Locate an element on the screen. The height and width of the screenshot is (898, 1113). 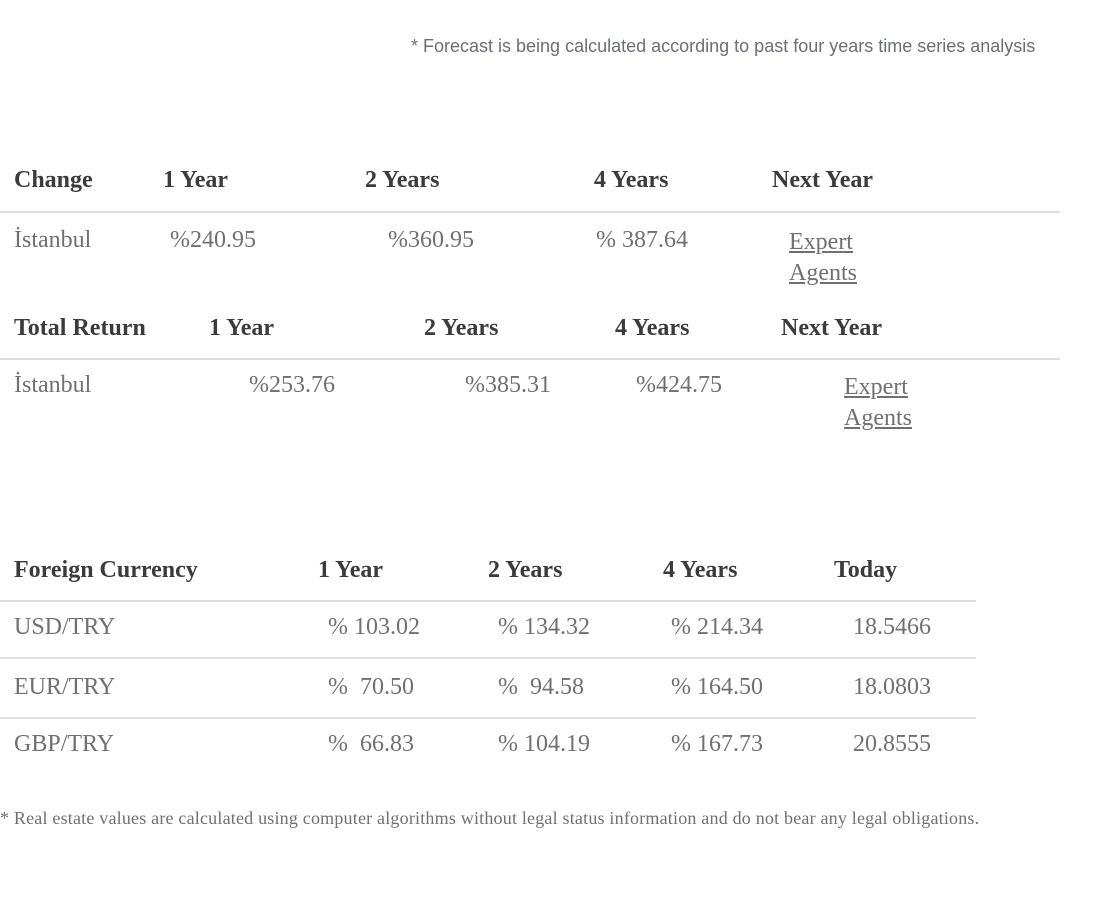
change-expert-agents-link: Expert Agents is located at coordinates (823, 258).